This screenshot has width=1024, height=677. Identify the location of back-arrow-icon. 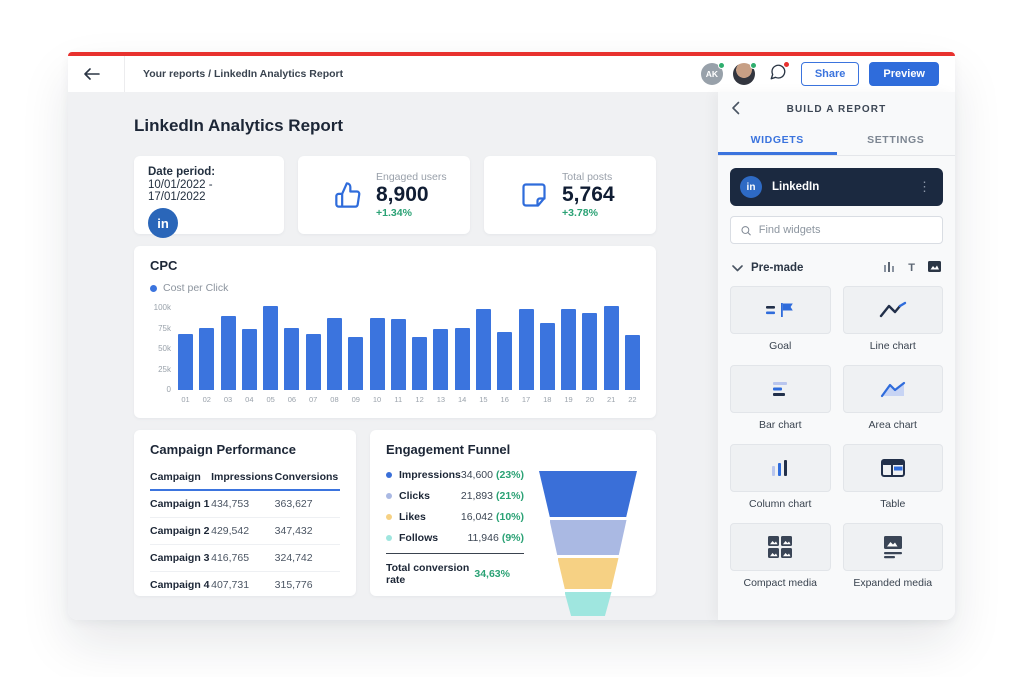
(92, 74).